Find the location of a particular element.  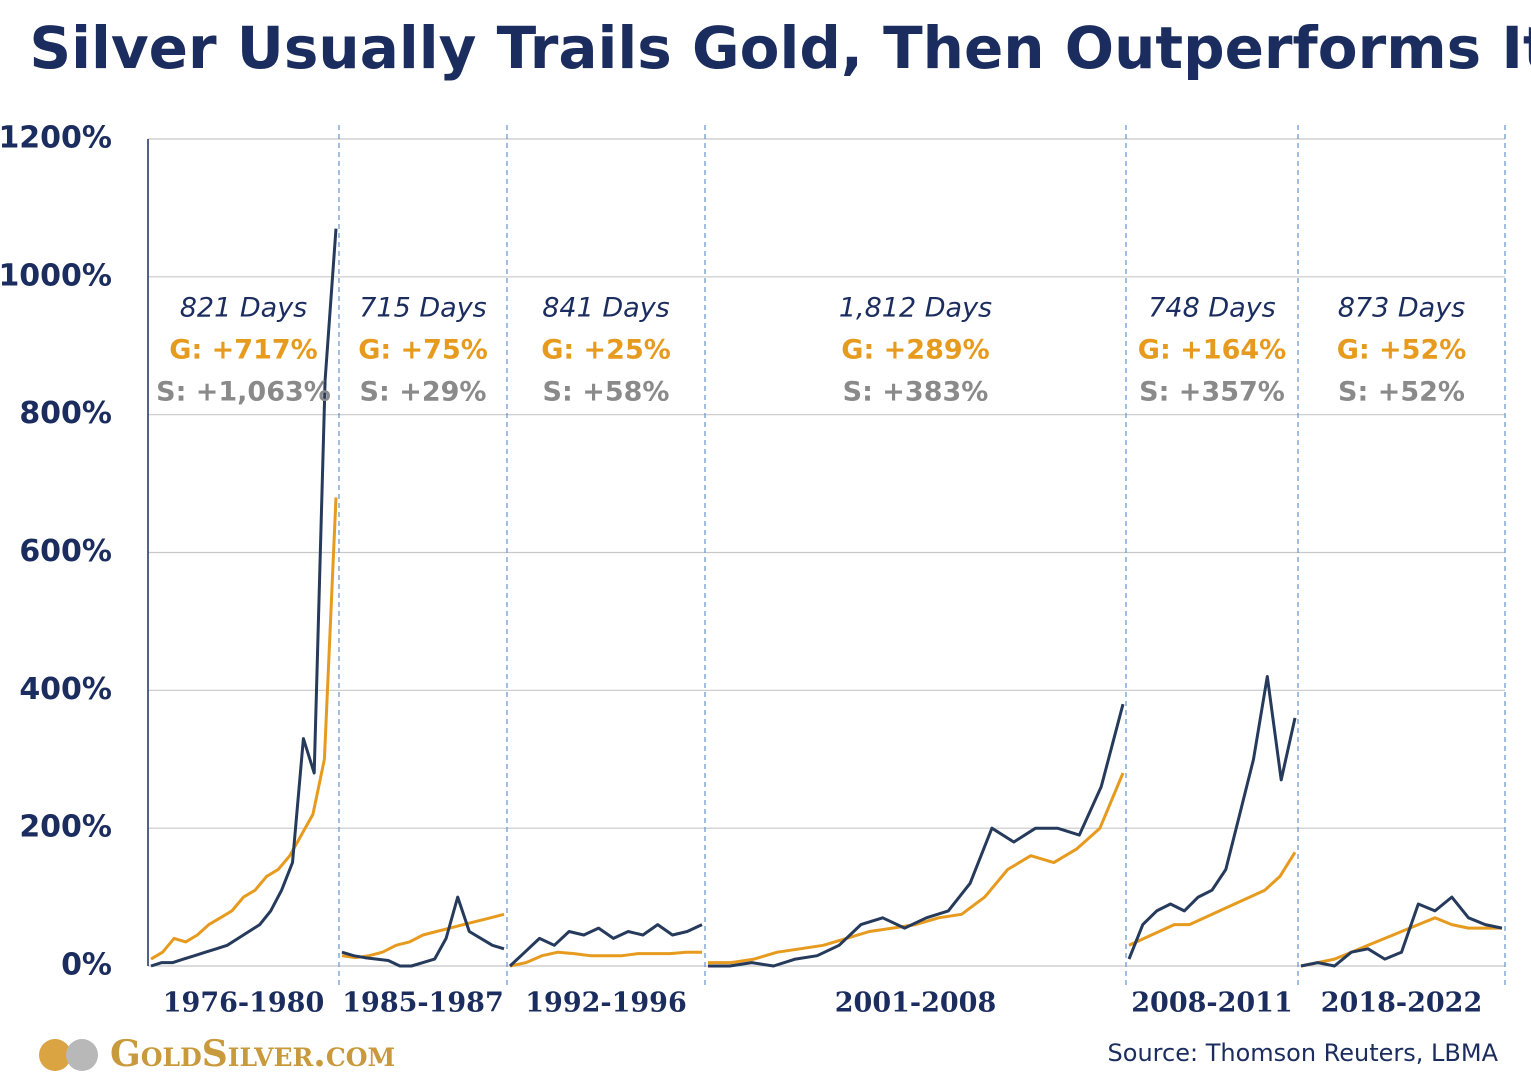

period-label: 1992-1996 is located at coordinates (606, 1003).